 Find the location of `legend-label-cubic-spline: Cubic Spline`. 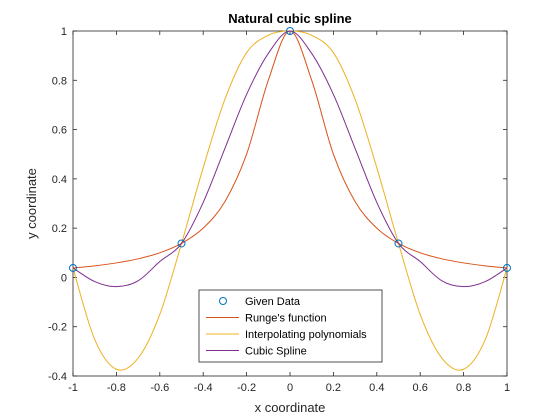

legend-label-cubic-spline: Cubic Spline is located at coordinates (276, 352).